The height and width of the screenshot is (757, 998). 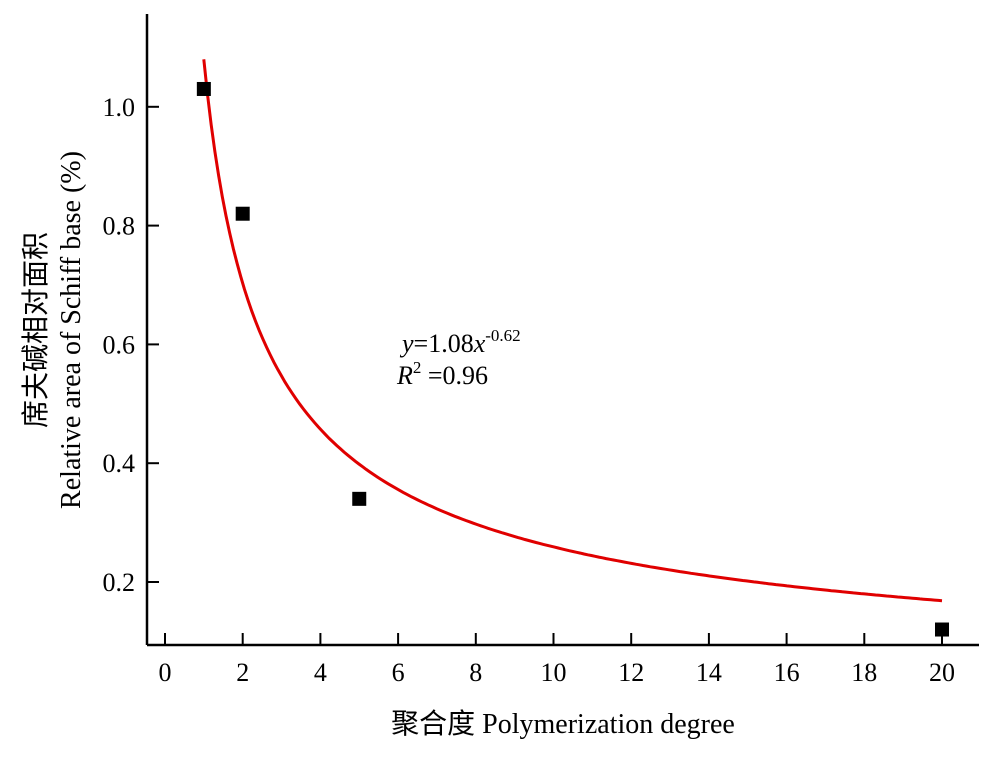 What do you see at coordinates (119, 463) in the screenshot?
I see `y-tick-label: 0.4` at bounding box center [119, 463].